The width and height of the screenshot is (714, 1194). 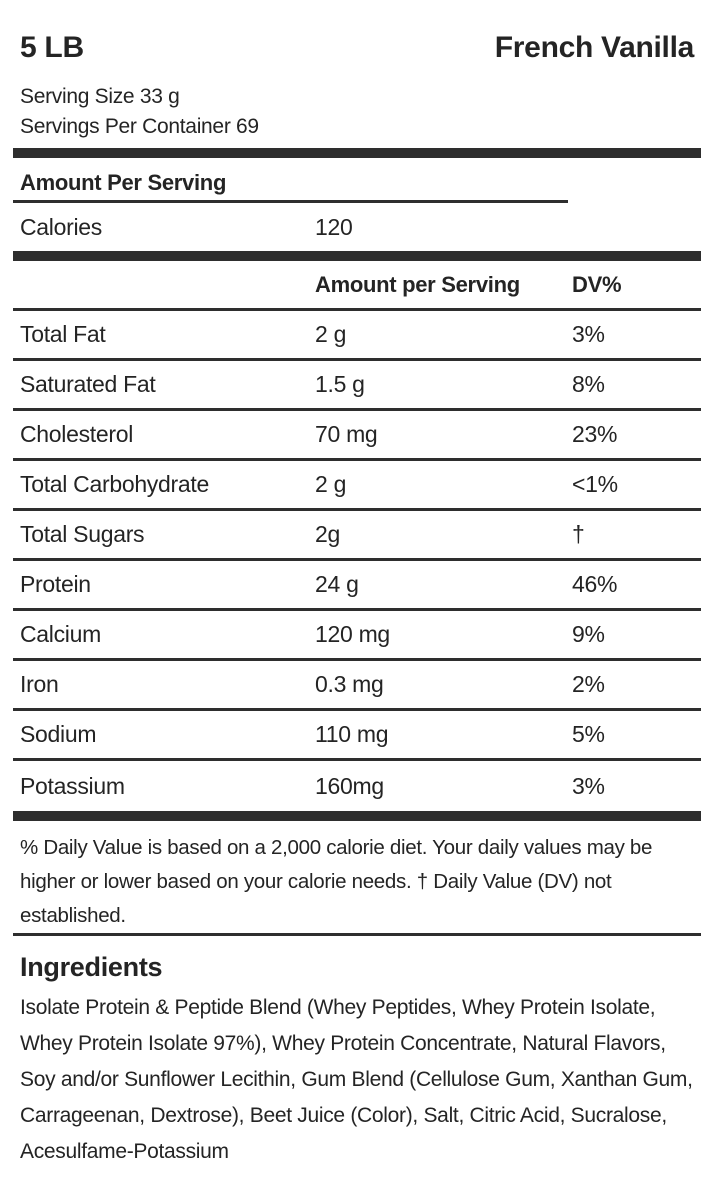 What do you see at coordinates (352, 634) in the screenshot?
I see `nutrient-amount: 120 mg` at bounding box center [352, 634].